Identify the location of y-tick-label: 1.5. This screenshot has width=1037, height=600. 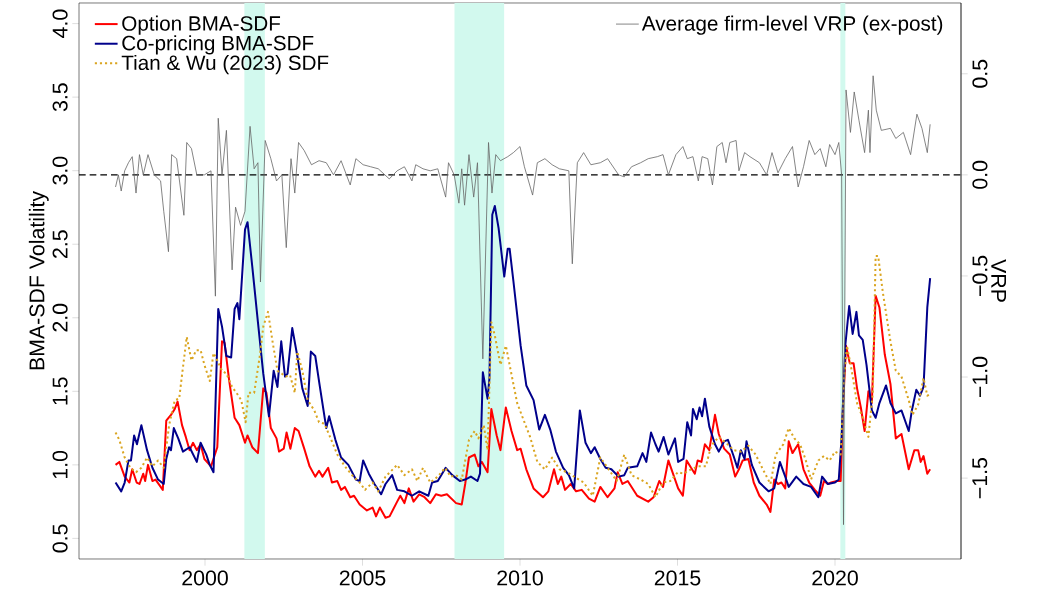
(60, 391).